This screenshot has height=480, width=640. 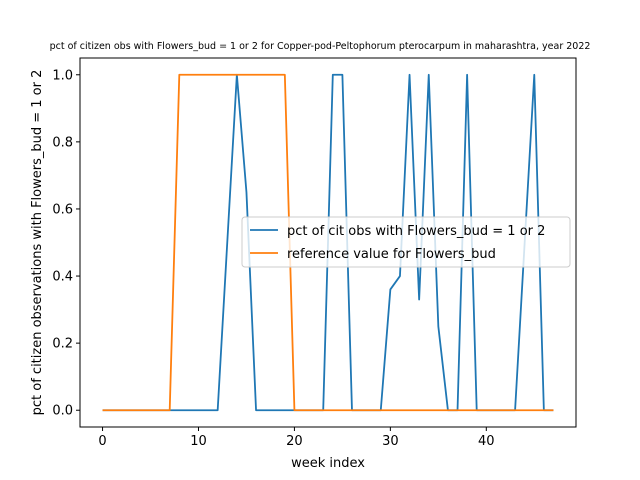 What do you see at coordinates (102, 441) in the screenshot?
I see `x-tick-label: 0` at bounding box center [102, 441].